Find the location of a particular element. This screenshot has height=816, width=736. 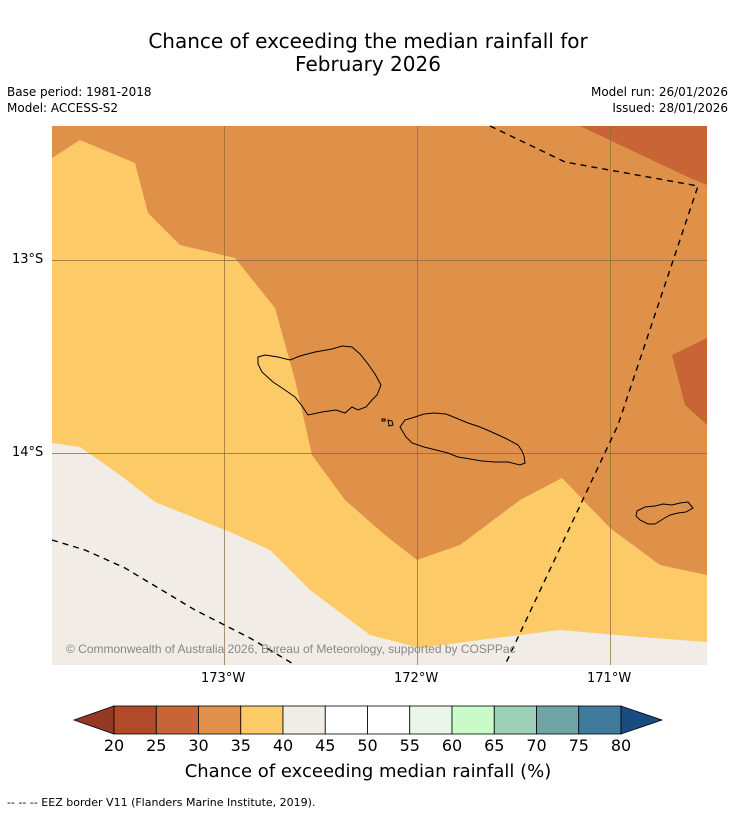

meta-left: Base period: 1981-2018 Model: ACCESS-S2 is located at coordinates (79, 100).